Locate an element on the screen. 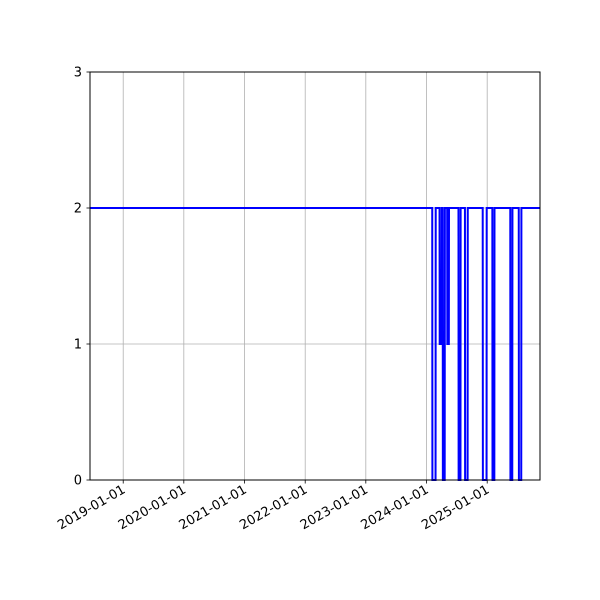 The image size is (600, 600). y-tick-label: 3 is located at coordinates (78, 73).